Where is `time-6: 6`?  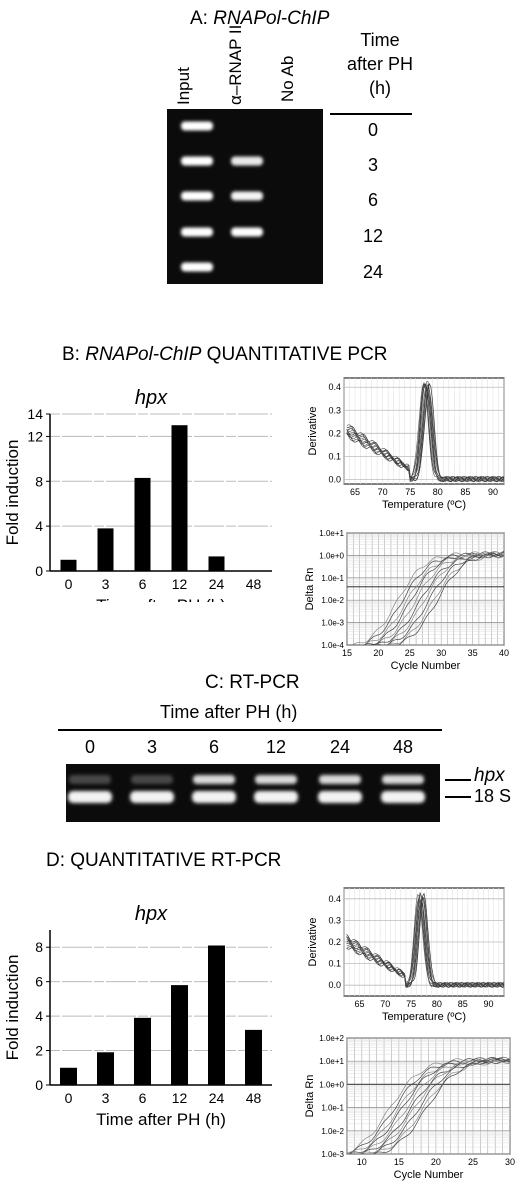 time-6: 6 is located at coordinates (372, 200).